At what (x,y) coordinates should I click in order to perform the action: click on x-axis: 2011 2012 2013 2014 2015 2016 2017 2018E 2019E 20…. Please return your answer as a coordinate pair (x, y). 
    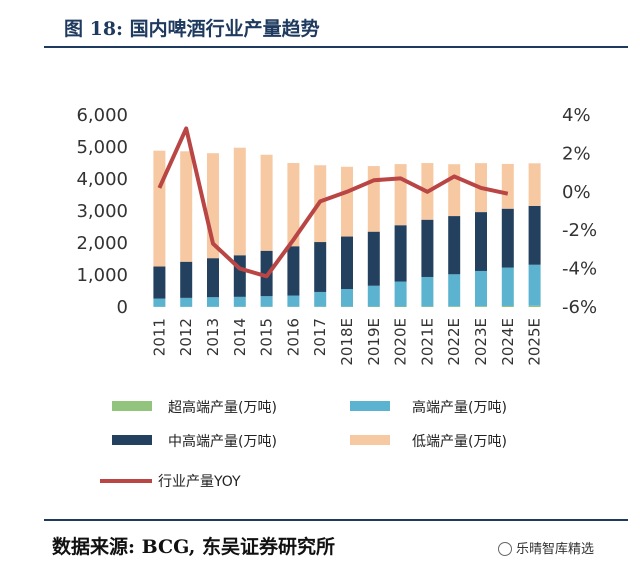
    Looking at the image, I should click on (346, 342).